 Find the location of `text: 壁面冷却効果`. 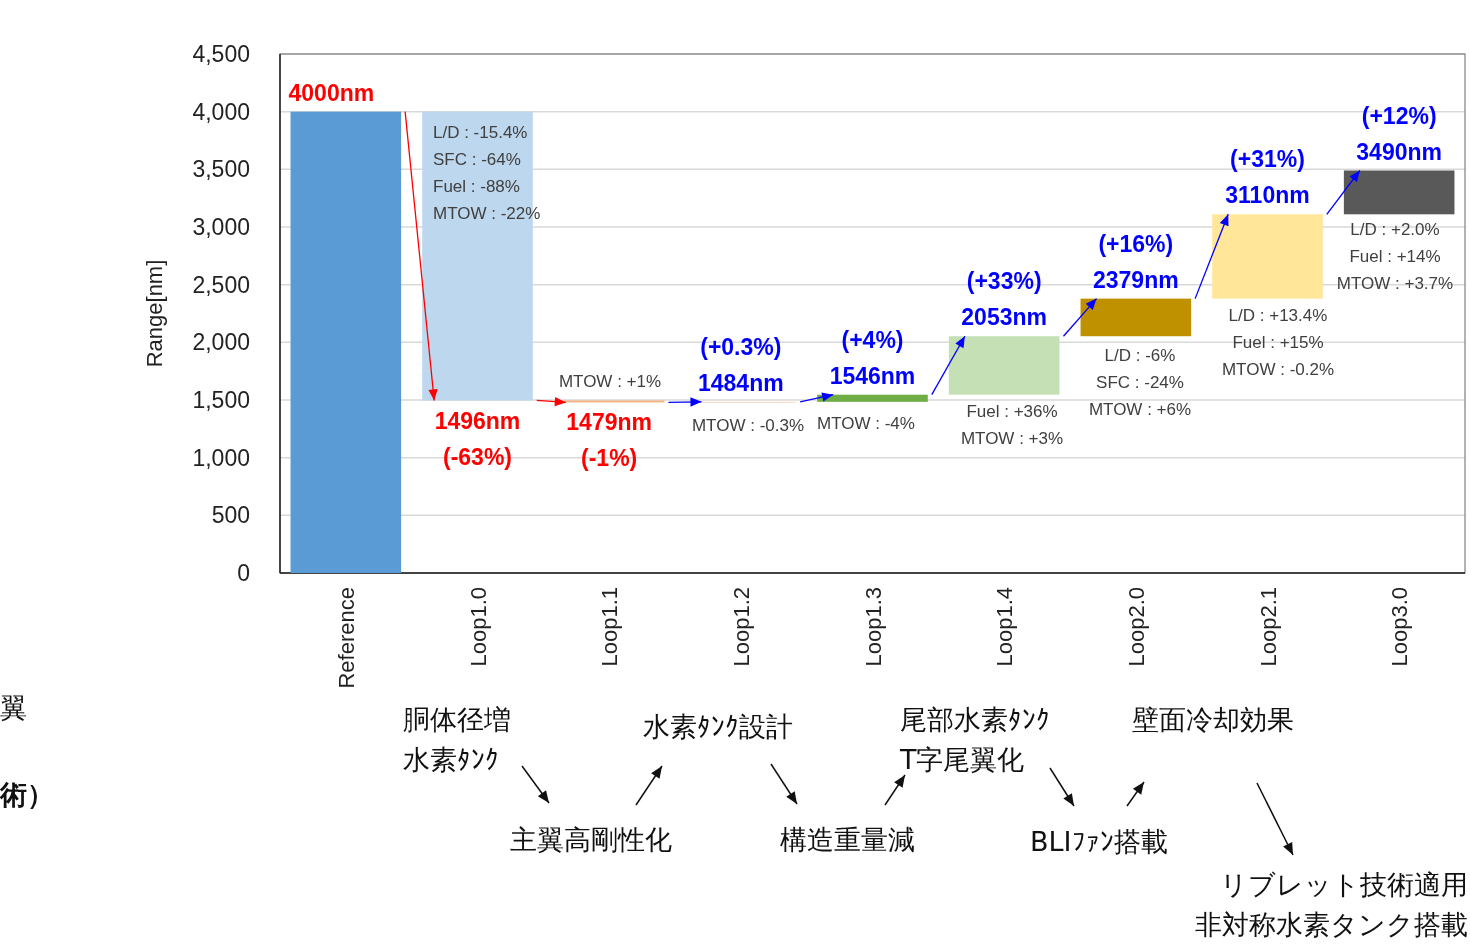

text: 壁面冷却効果 is located at coordinates (1213, 720).